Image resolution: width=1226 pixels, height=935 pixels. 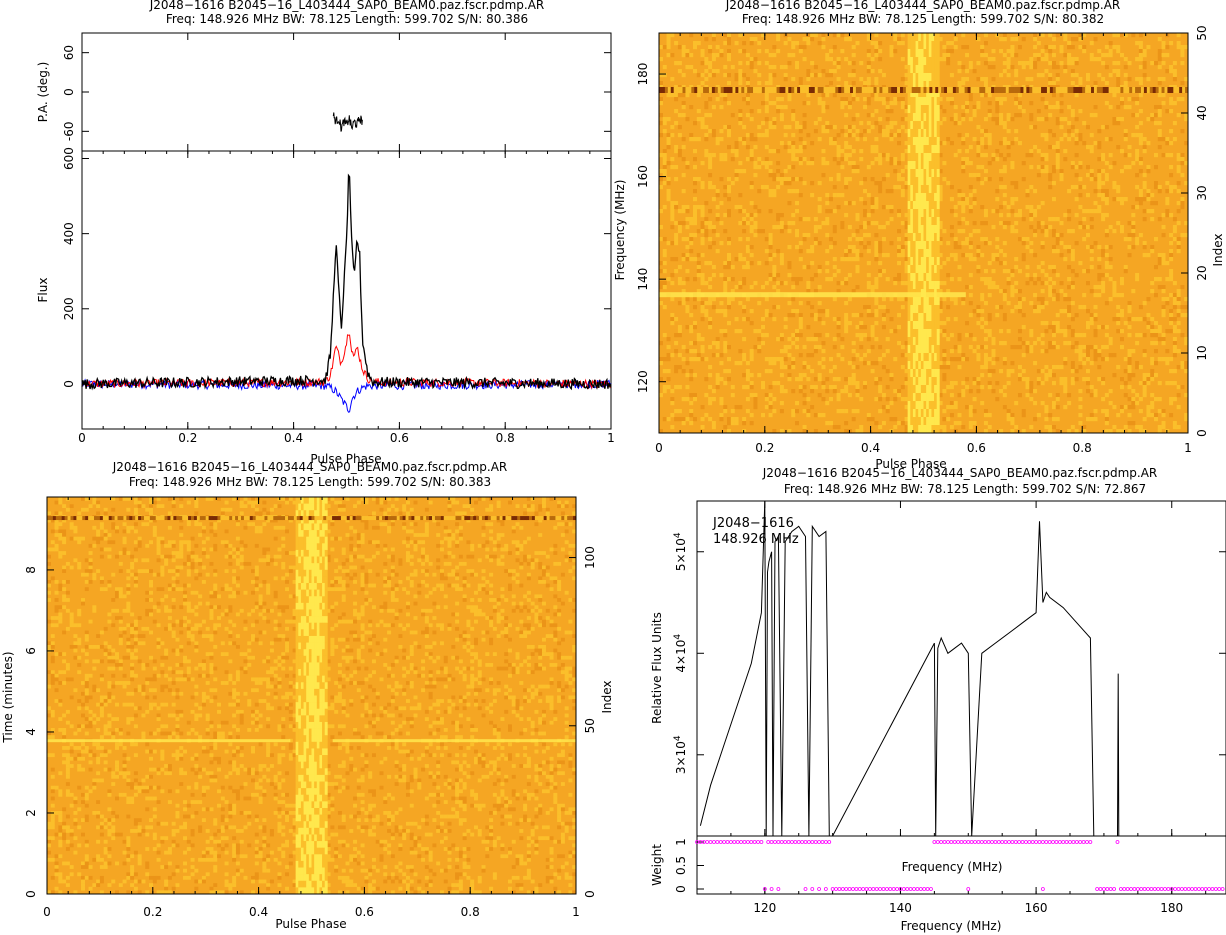 I want to click on chart1-xtick-label: 0.8, so click(x=505, y=438).